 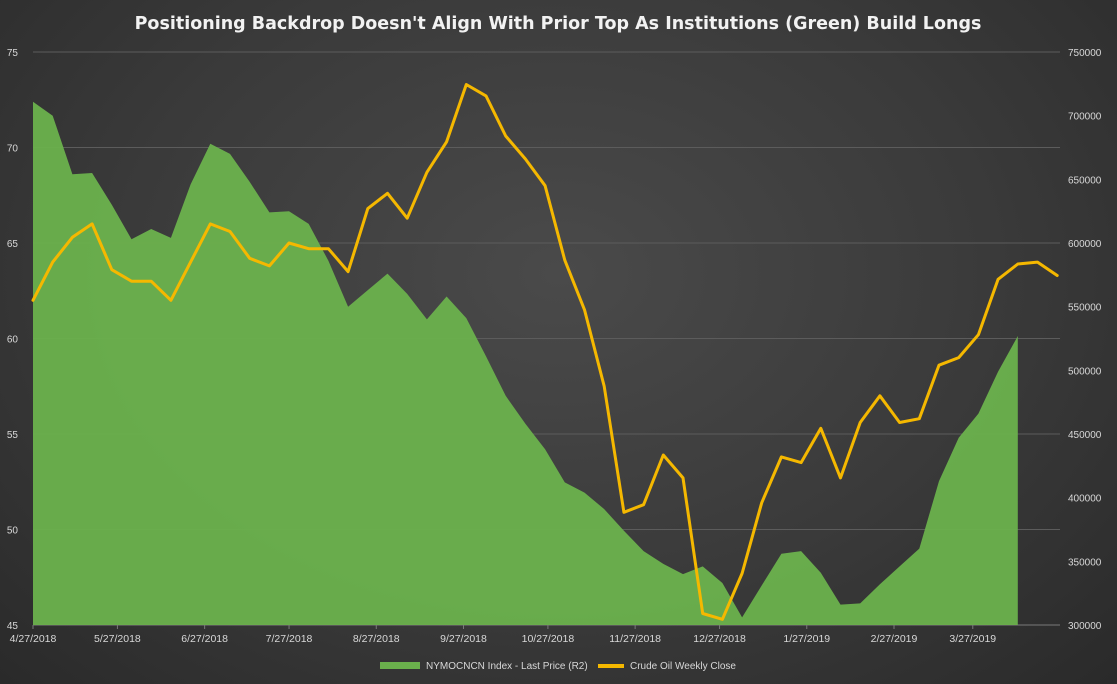 What do you see at coordinates (13, 244) in the screenshot?
I see `y-left-tick-4: 65` at bounding box center [13, 244].